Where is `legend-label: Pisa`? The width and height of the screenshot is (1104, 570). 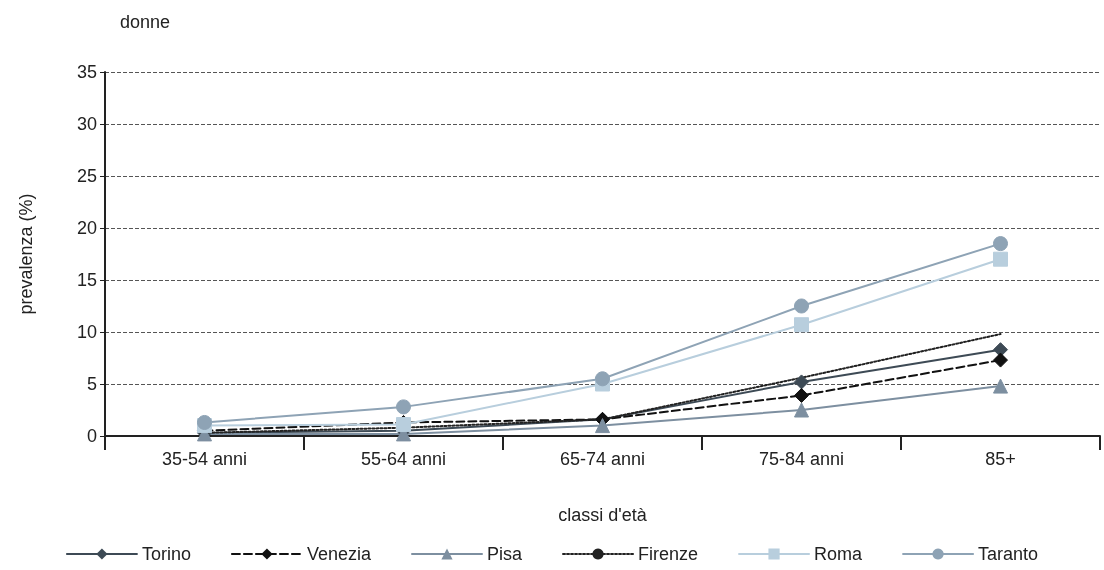 legend-label: Pisa is located at coordinates (505, 554).